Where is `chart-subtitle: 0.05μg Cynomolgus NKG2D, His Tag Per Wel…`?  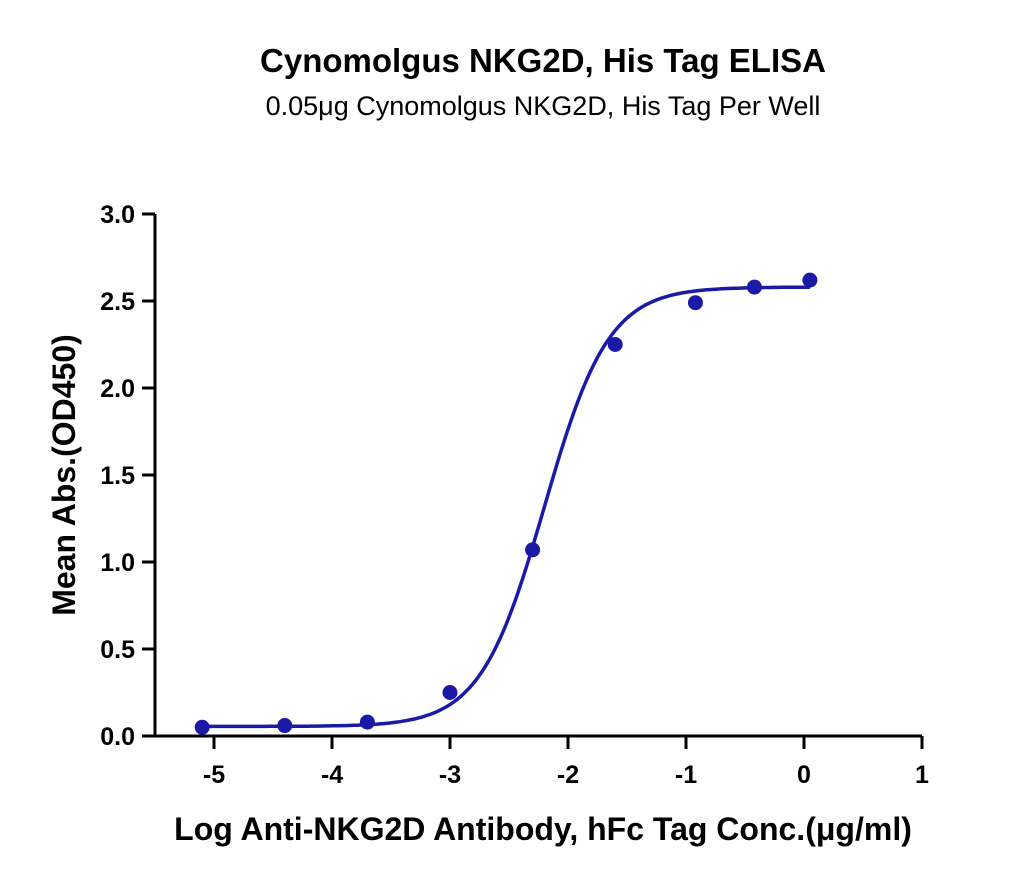 chart-subtitle: 0.05μg Cynomolgus NKG2D, His Tag Per Wel… is located at coordinates (543, 106).